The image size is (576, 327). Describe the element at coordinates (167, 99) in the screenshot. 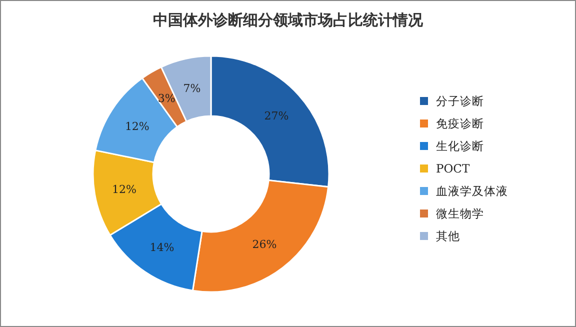

I see `data-label: 3%` at that location.